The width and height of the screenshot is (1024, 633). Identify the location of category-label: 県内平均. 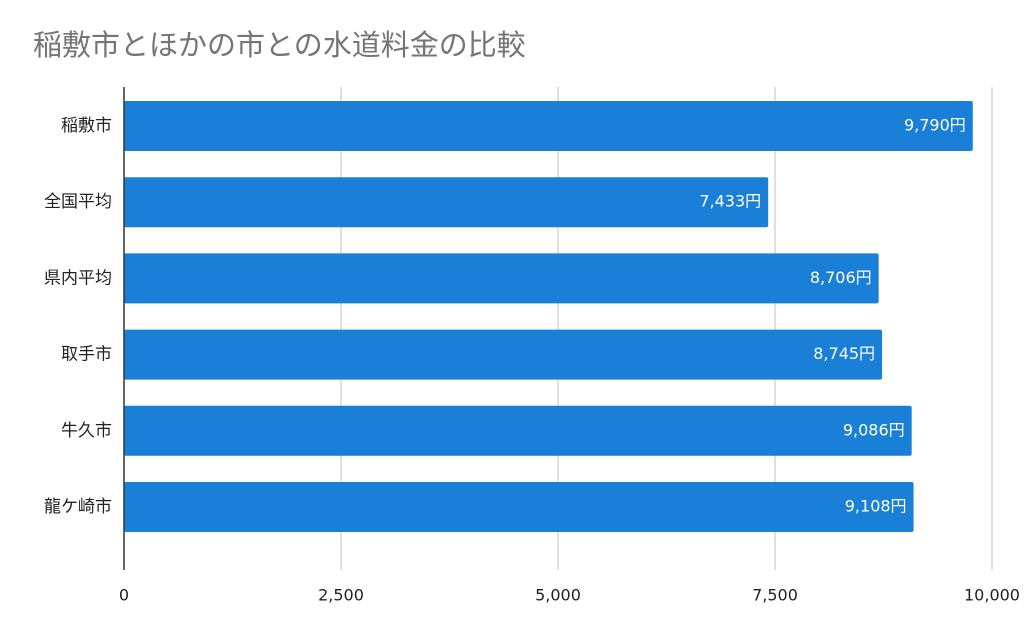
(78, 278).